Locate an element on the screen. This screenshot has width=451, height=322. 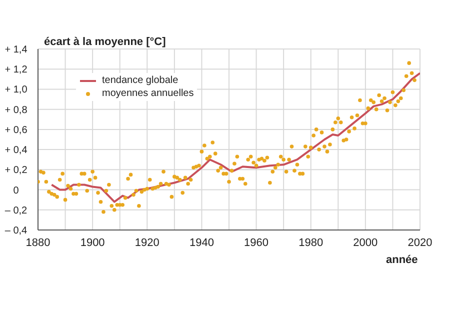
x-tick-label: 2020 is located at coordinates (420, 242).